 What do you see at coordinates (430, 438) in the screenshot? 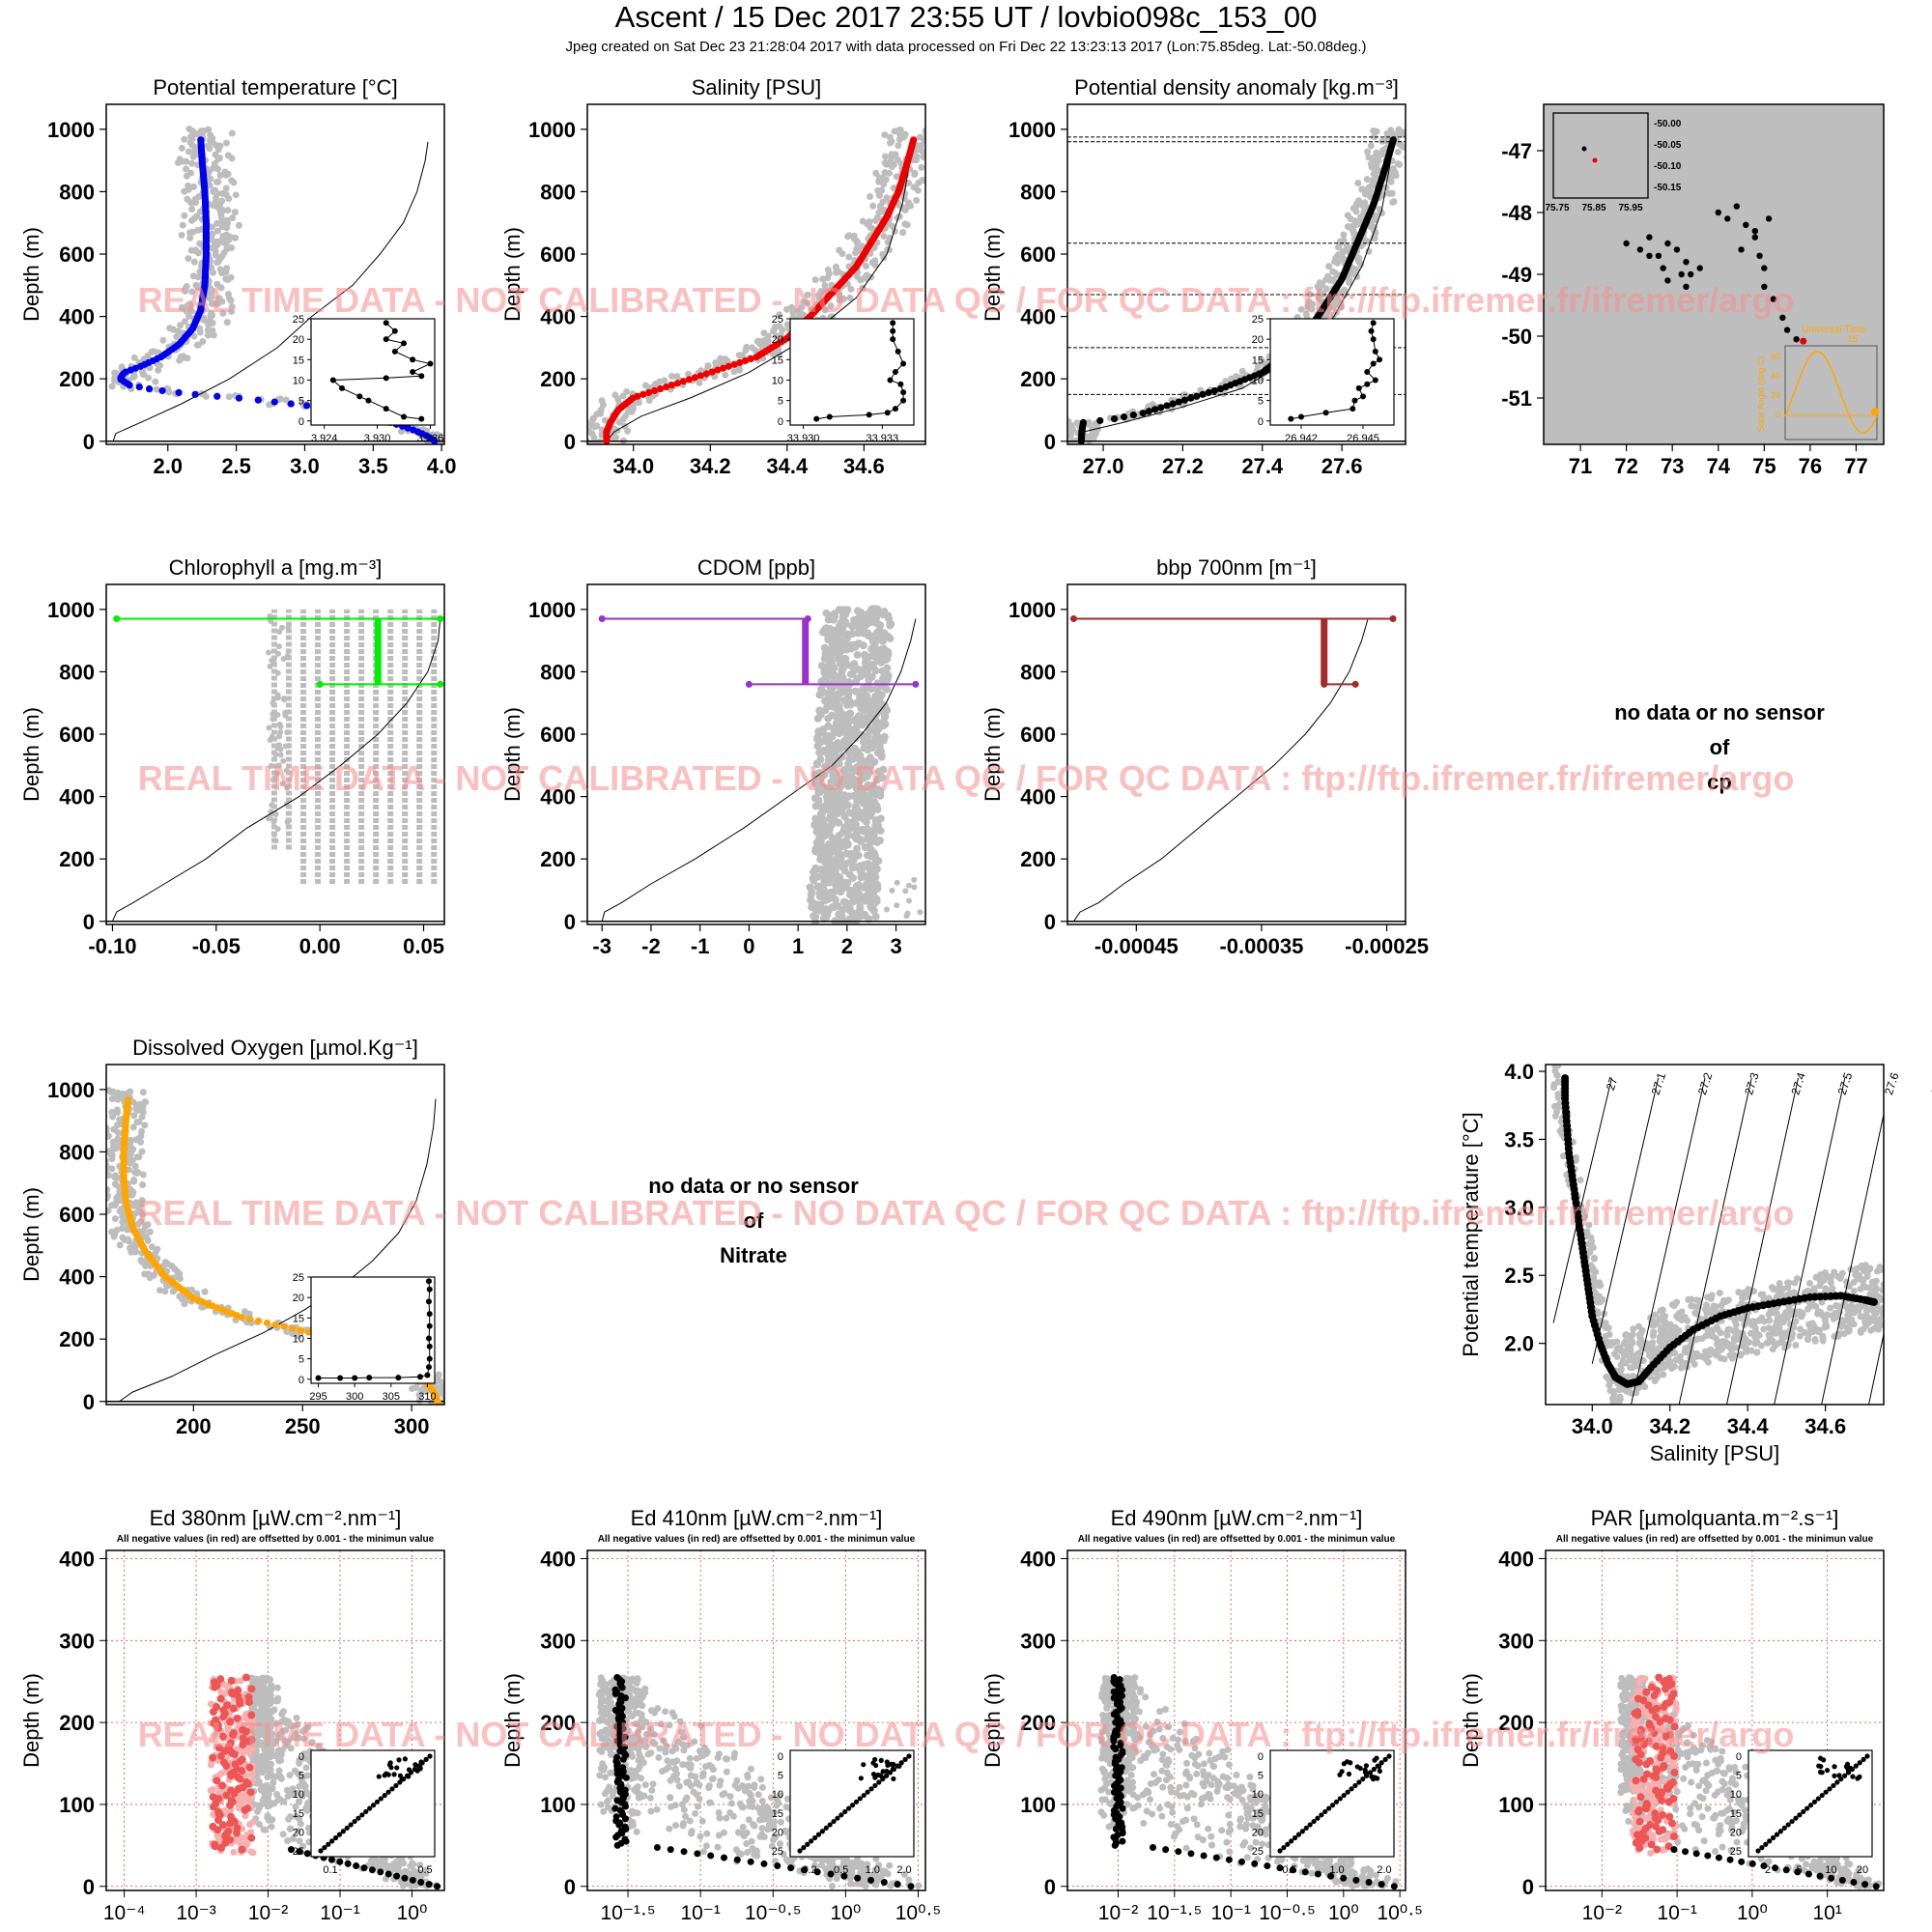
I see `inset-x-tick-label: 3.936` at bounding box center [430, 438].